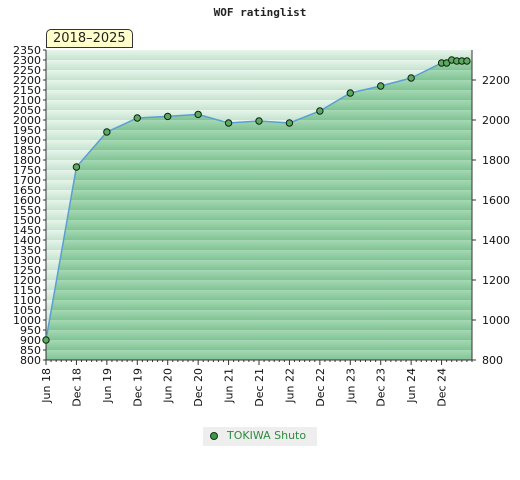  Describe the element at coordinates (27, 150) in the screenshot. I see `y-tick-label-left: 1850` at that location.